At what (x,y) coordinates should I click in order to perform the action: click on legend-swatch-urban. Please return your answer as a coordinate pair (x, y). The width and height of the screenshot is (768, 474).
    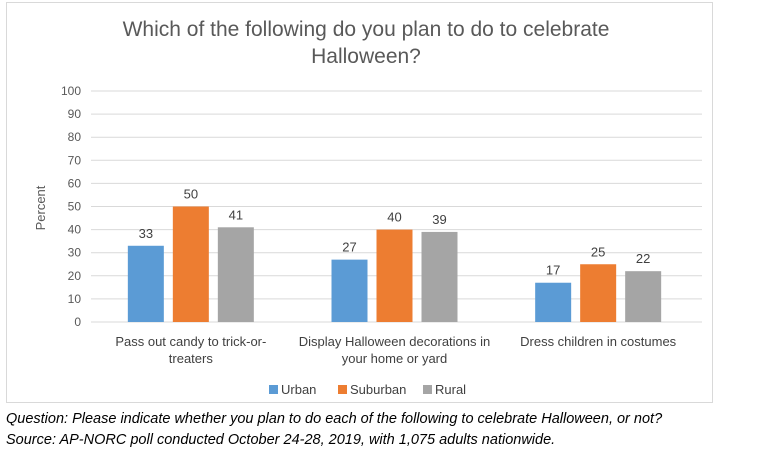
    Looking at the image, I should click on (273, 389).